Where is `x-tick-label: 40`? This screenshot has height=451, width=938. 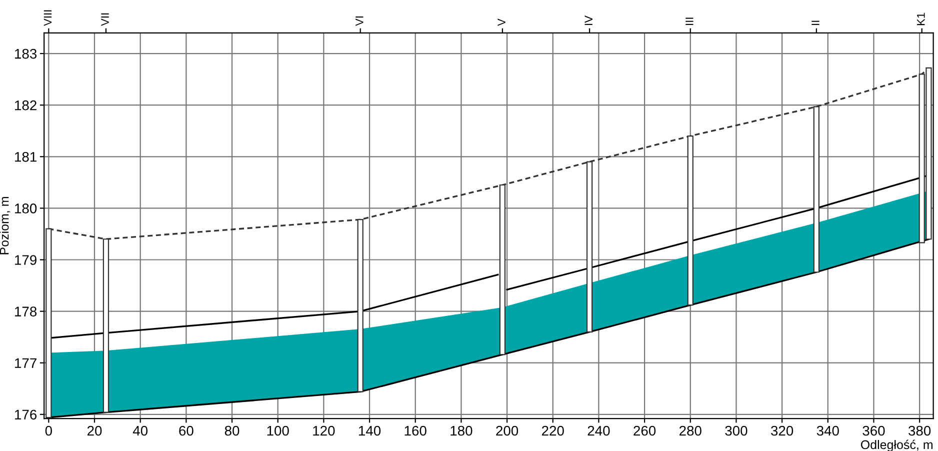
x-tick-label: 40 is located at coordinates (140, 431).